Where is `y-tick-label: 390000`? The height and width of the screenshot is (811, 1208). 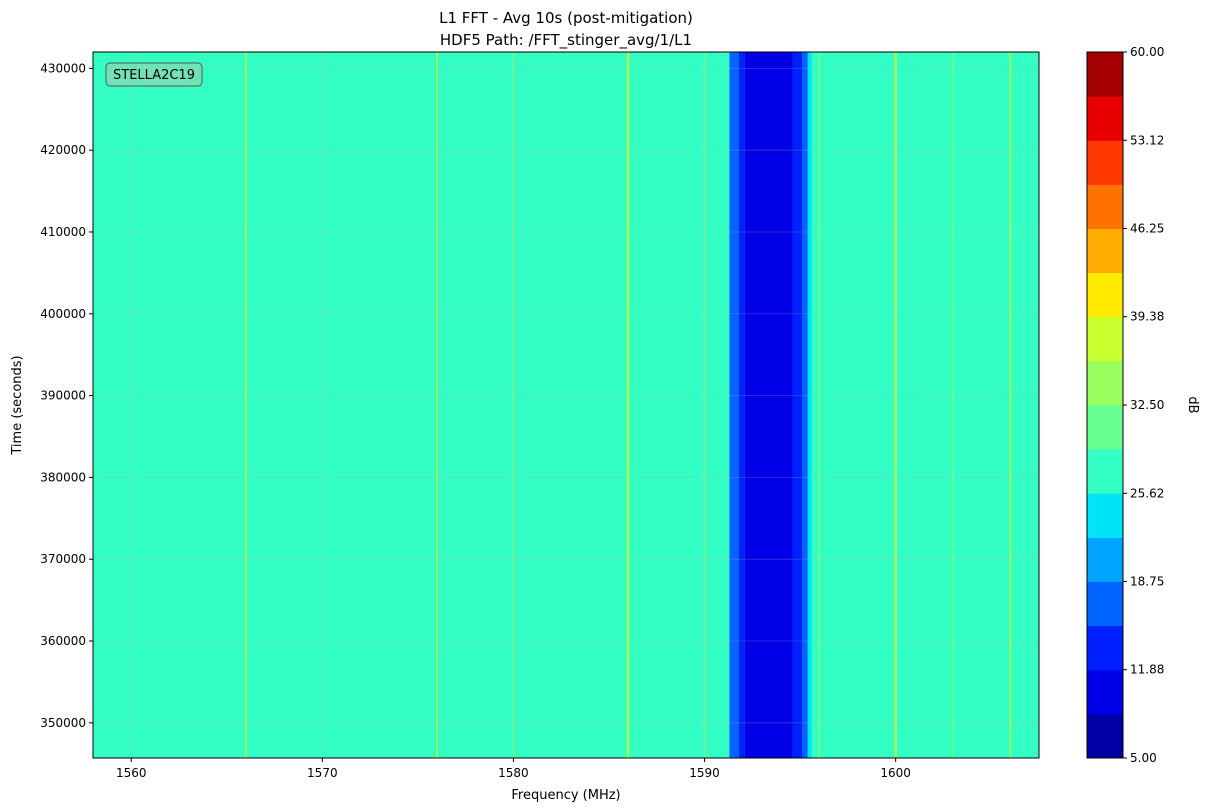 y-tick-label: 390000 is located at coordinates (63, 396).